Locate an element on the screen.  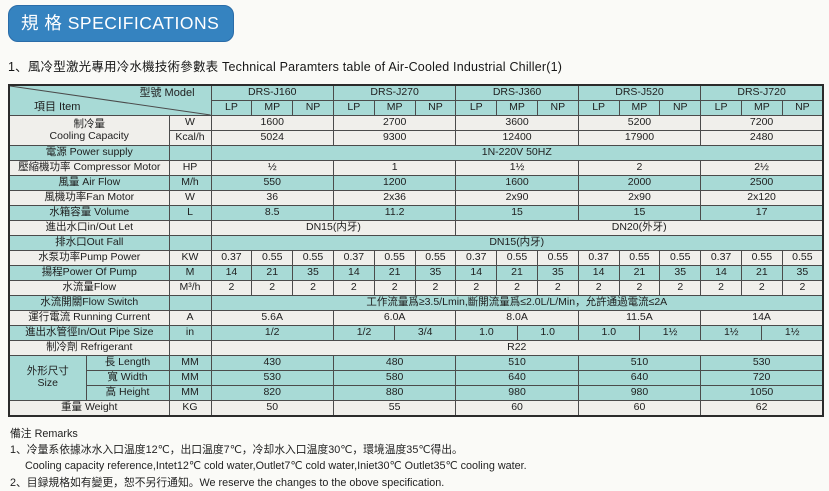
spec-value: 1050 is located at coordinates (762, 393).